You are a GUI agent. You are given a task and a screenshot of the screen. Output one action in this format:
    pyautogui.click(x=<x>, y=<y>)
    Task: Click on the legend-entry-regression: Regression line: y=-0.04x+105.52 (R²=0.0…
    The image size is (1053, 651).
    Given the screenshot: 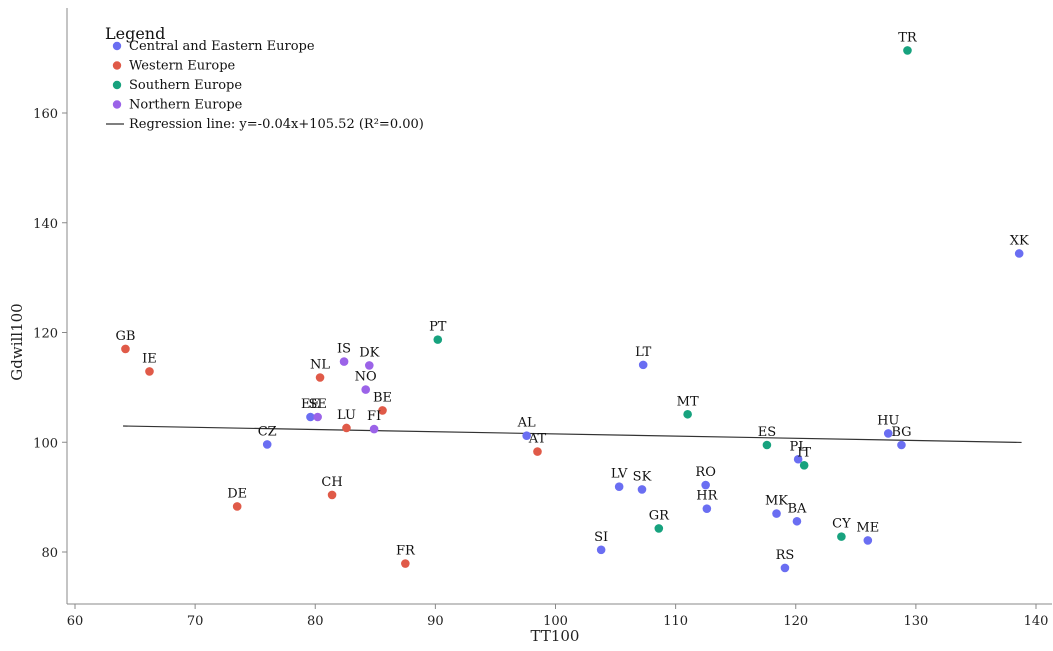 What is the action you would take?
    pyautogui.click(x=276, y=124)
    